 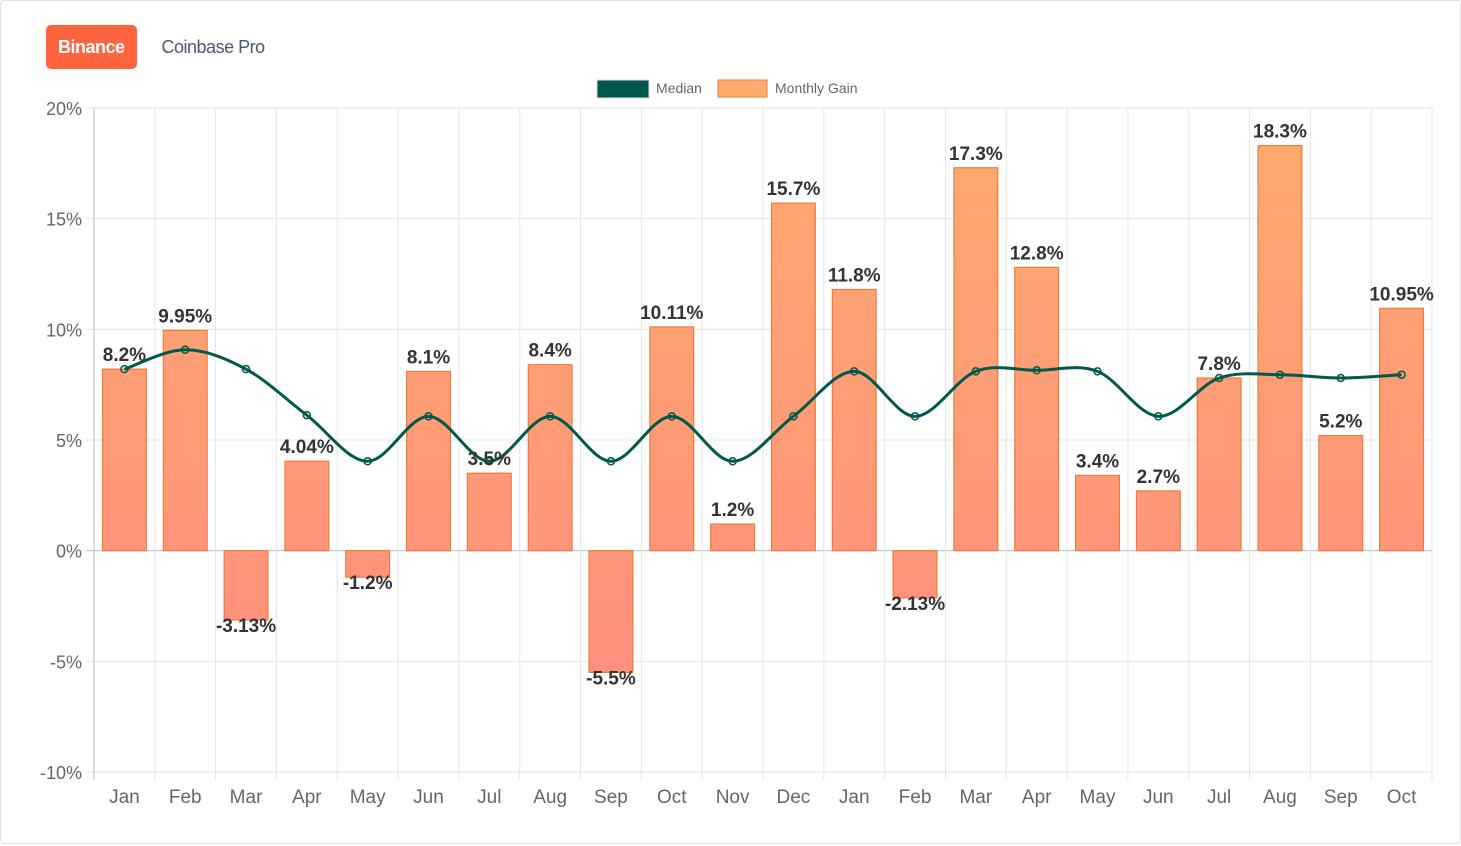 What do you see at coordinates (816, 88) in the screenshot?
I see `legend-label-monthly-gain: Monthly Gain` at bounding box center [816, 88].